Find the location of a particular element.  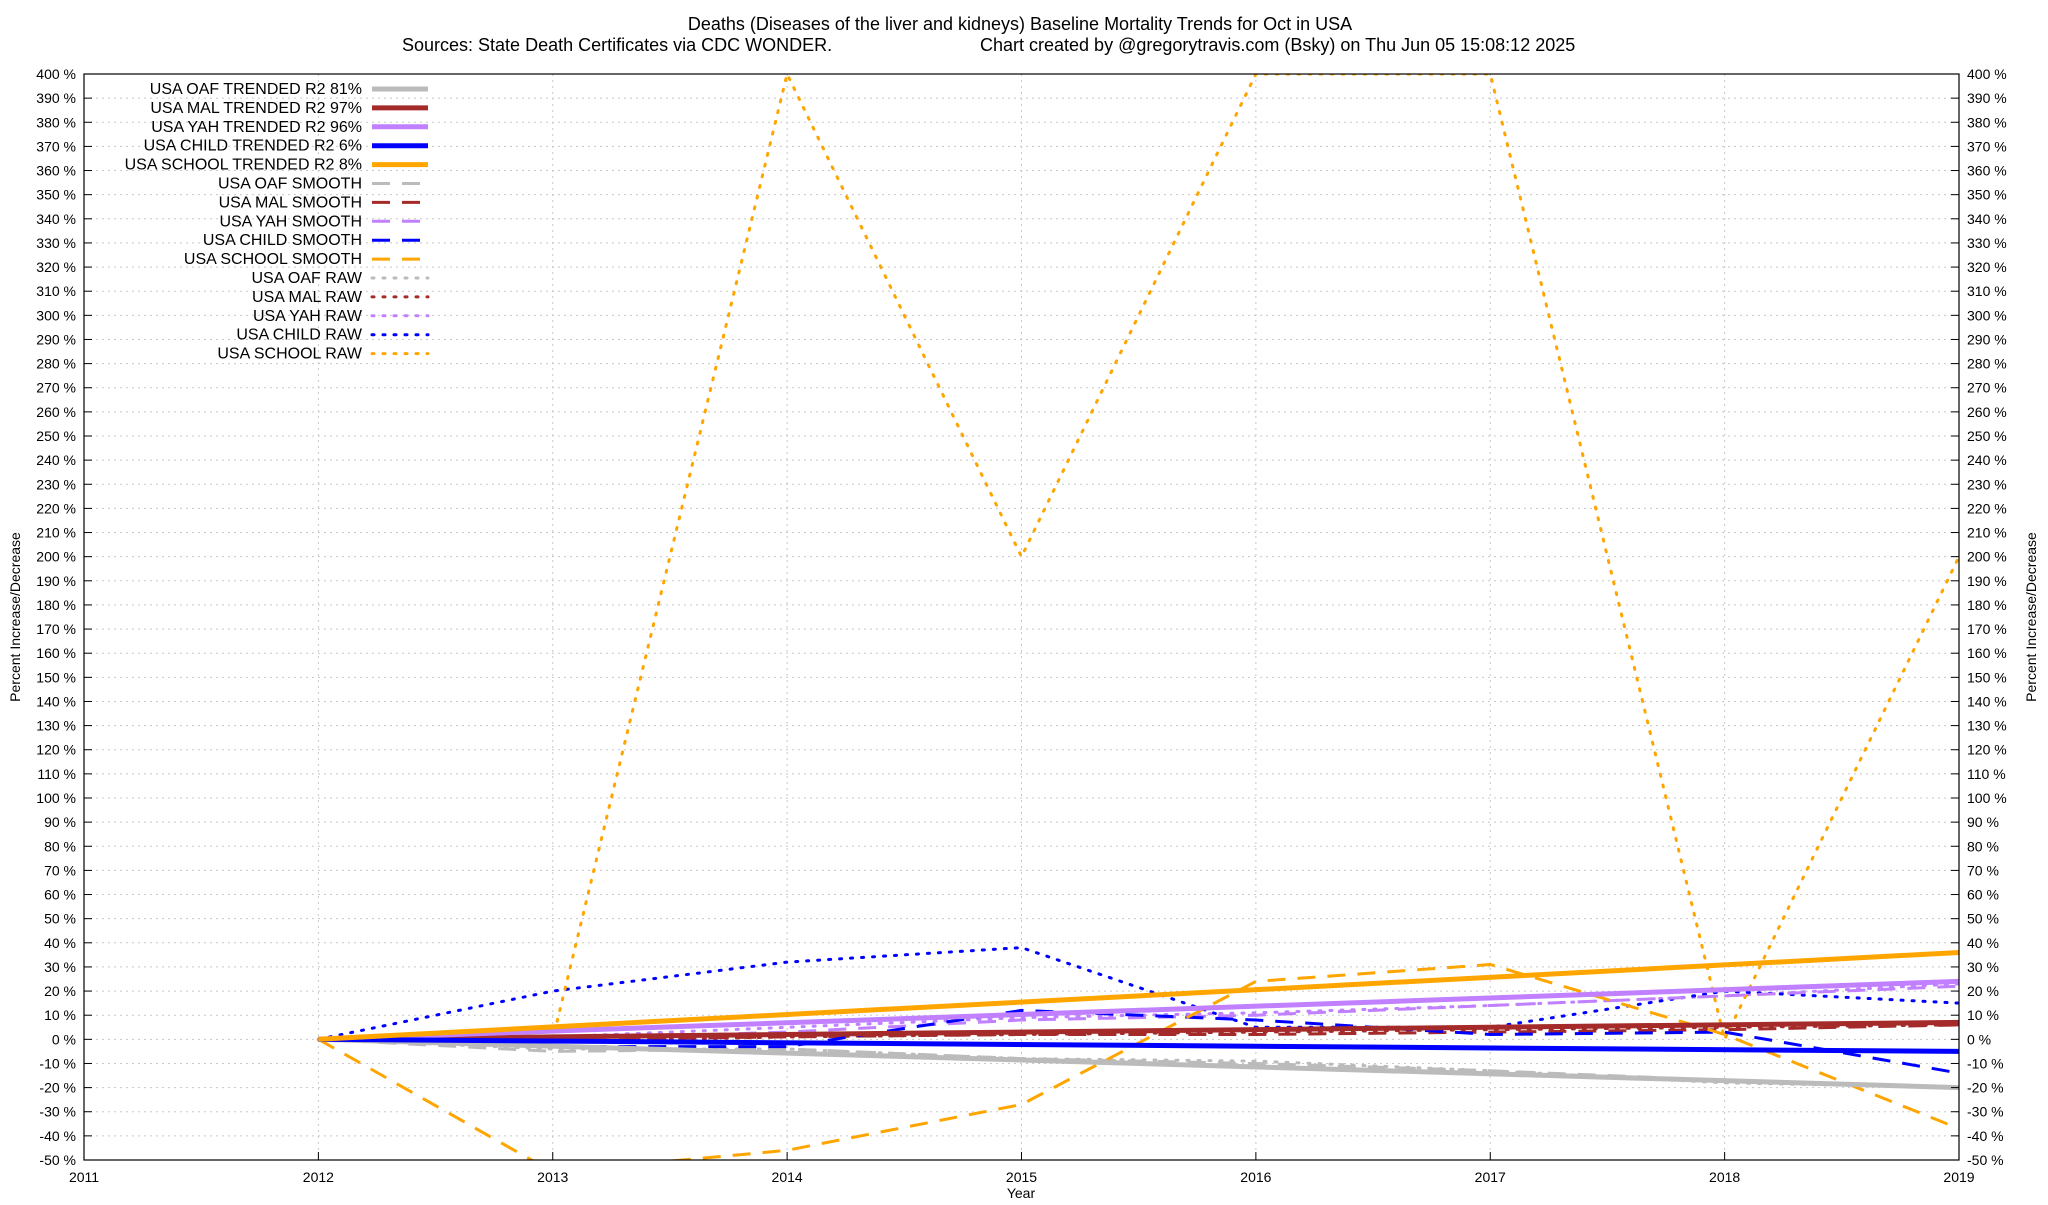

x-tick-label: 2018 is located at coordinates (1724, 1177).